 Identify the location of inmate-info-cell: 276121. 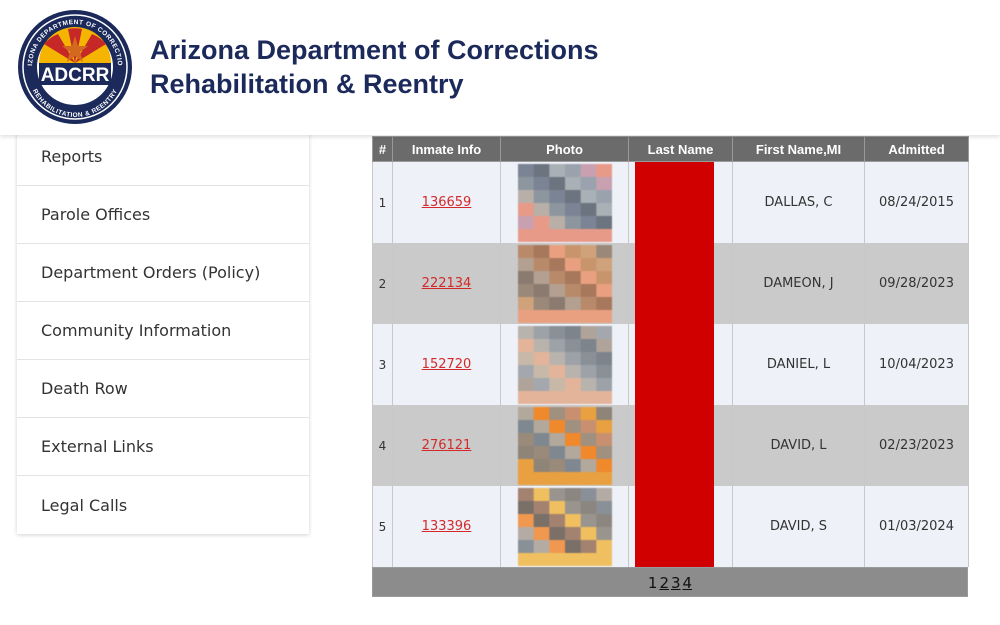
(446, 445).